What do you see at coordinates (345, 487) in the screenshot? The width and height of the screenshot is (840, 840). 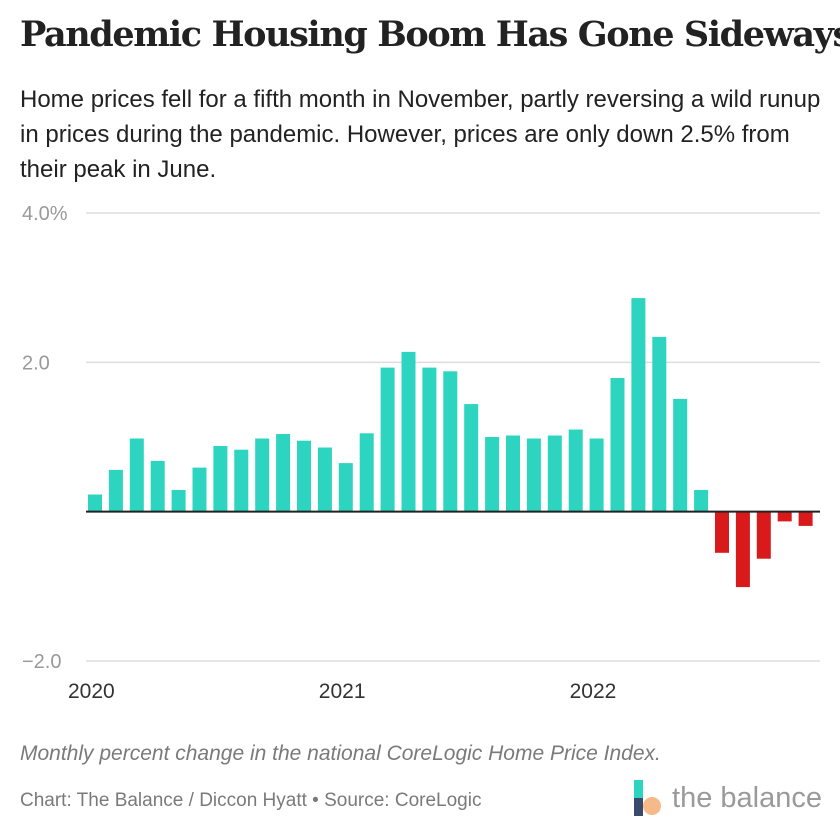 I see `bar: Jan 2021: 0.65` at bounding box center [345, 487].